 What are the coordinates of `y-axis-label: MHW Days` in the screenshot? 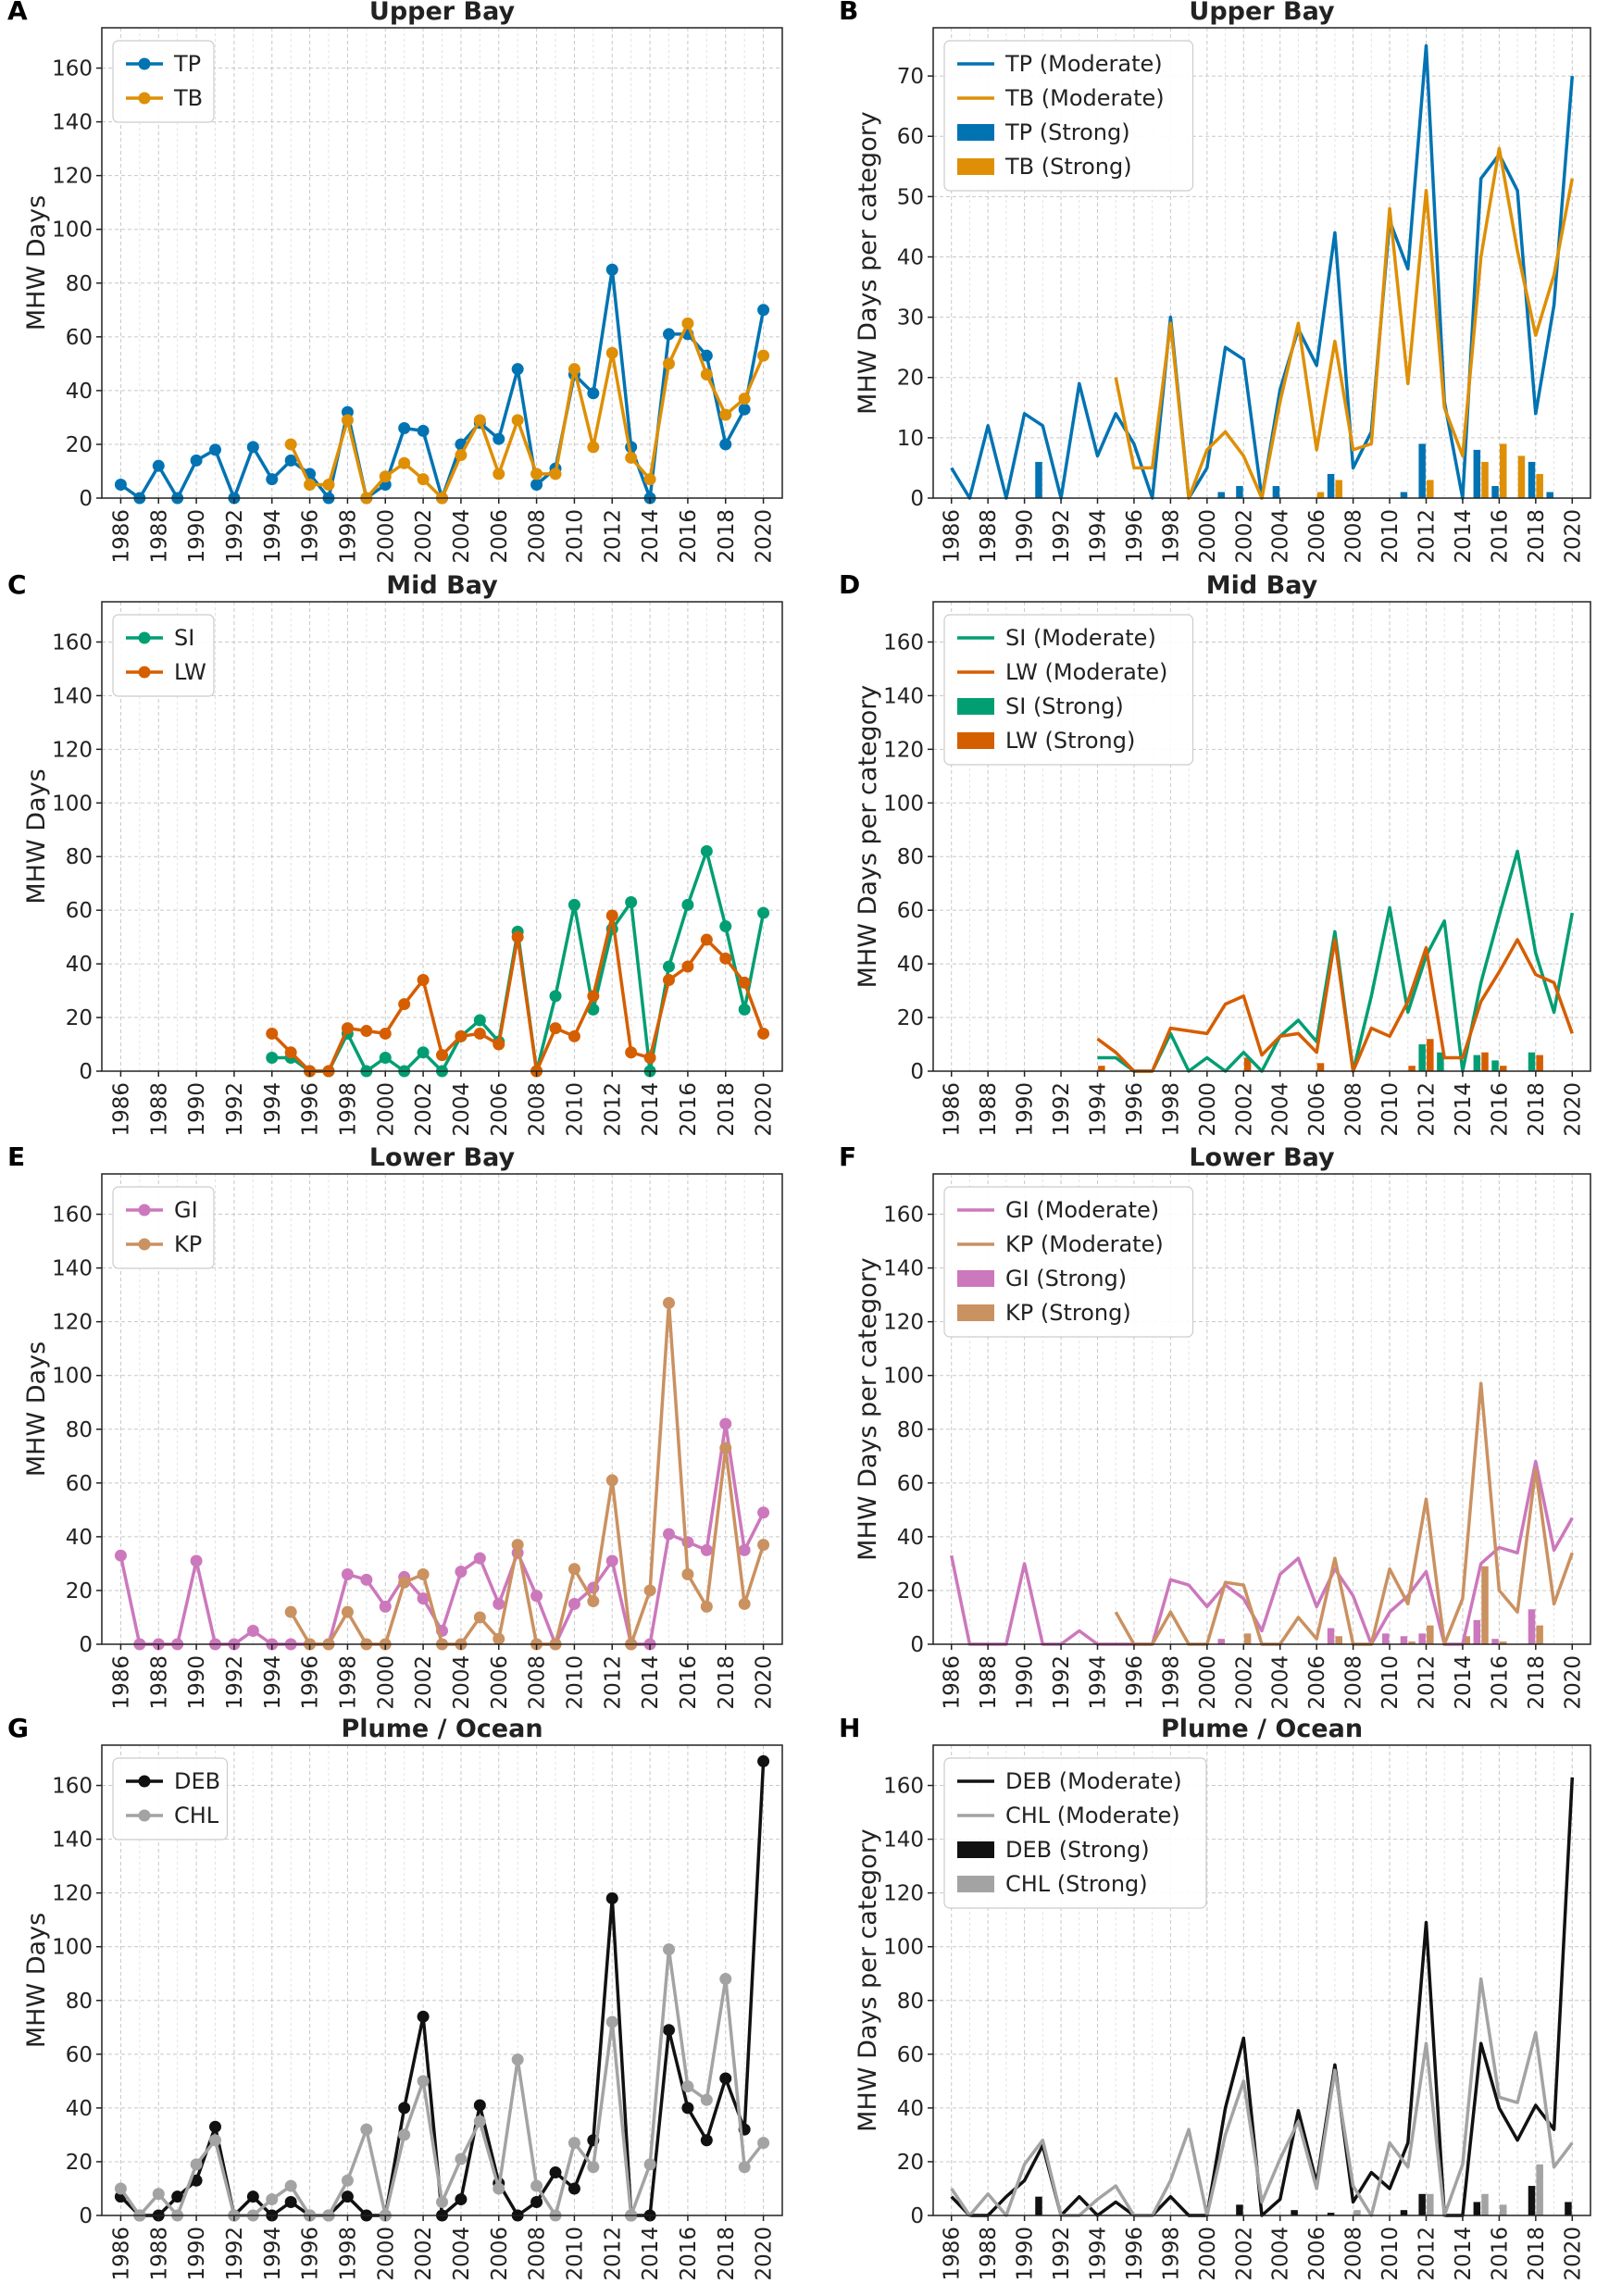 It's located at (36, 1409).